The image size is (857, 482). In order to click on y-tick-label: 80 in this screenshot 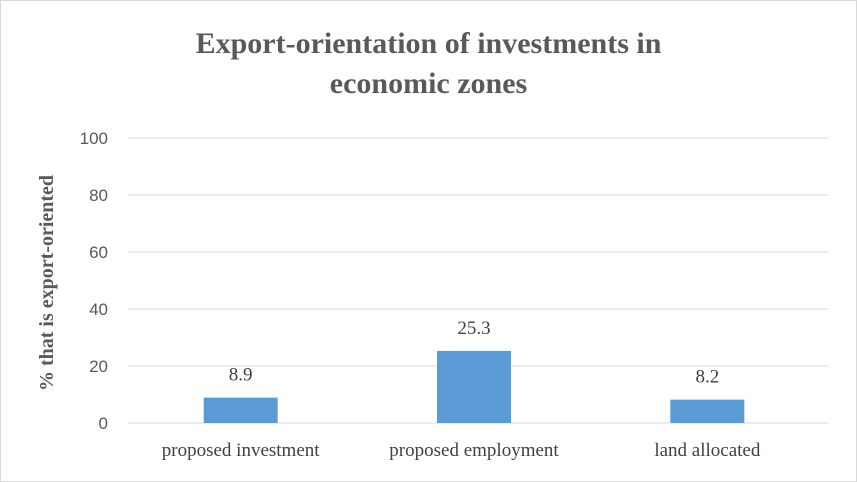, I will do `click(98, 195)`.